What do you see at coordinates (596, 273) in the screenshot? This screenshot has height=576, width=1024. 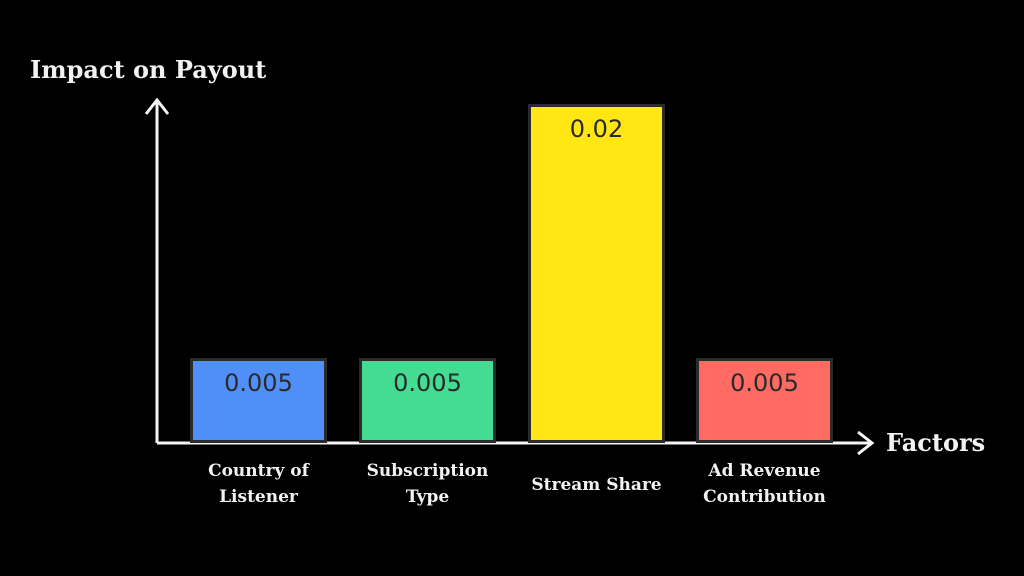 I see `bar-stream-share: 0.02` at bounding box center [596, 273].